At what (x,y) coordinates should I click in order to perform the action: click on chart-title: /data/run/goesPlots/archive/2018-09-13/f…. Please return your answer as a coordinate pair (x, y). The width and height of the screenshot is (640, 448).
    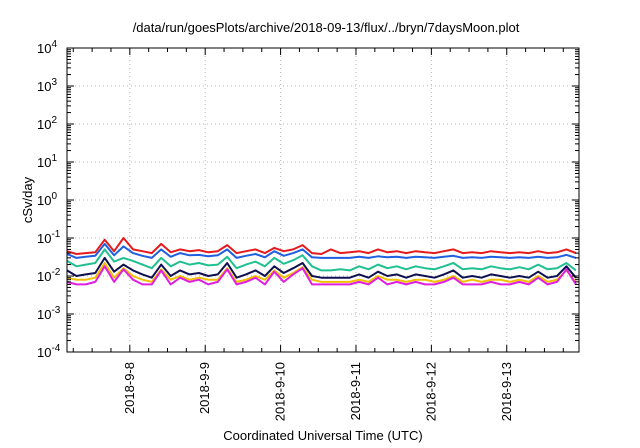
    Looking at the image, I should click on (326, 27).